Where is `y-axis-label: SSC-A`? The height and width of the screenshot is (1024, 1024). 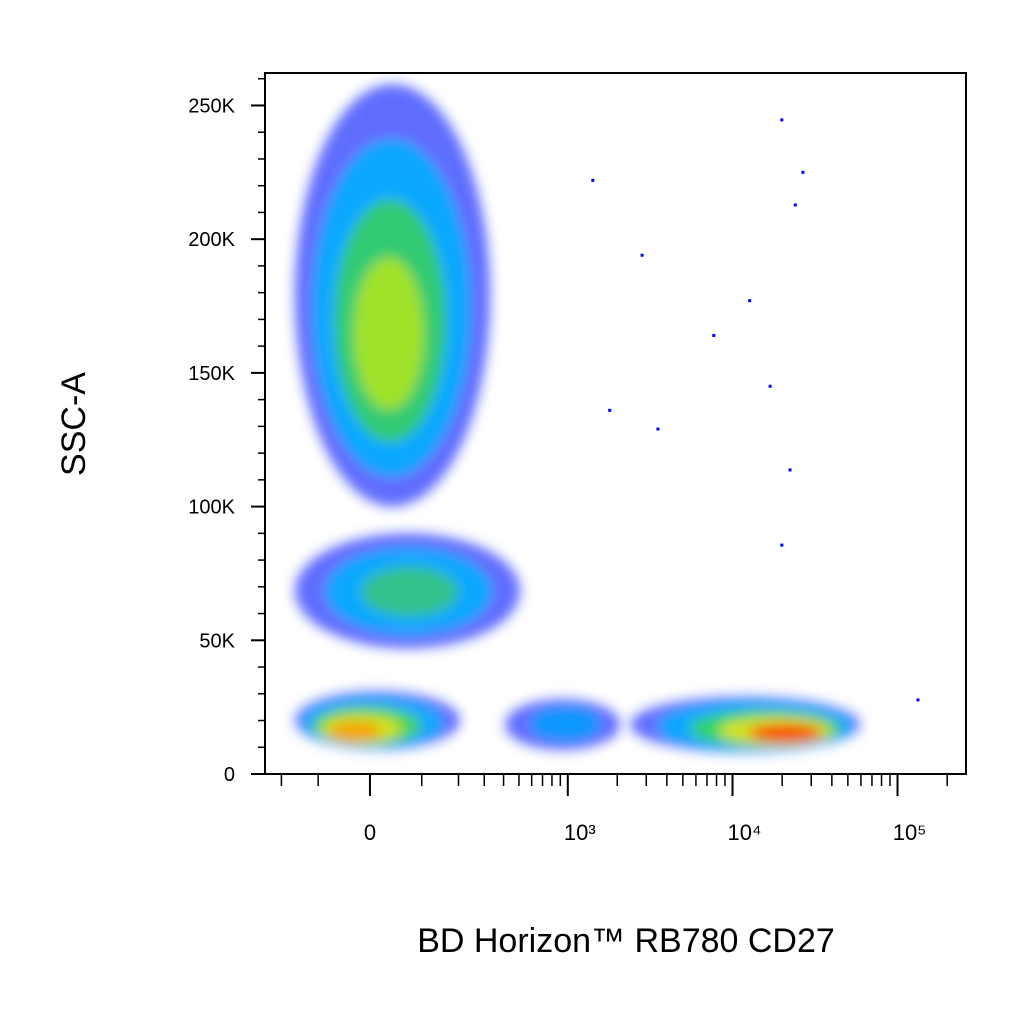
y-axis-label: SSC-A is located at coordinates (74, 424).